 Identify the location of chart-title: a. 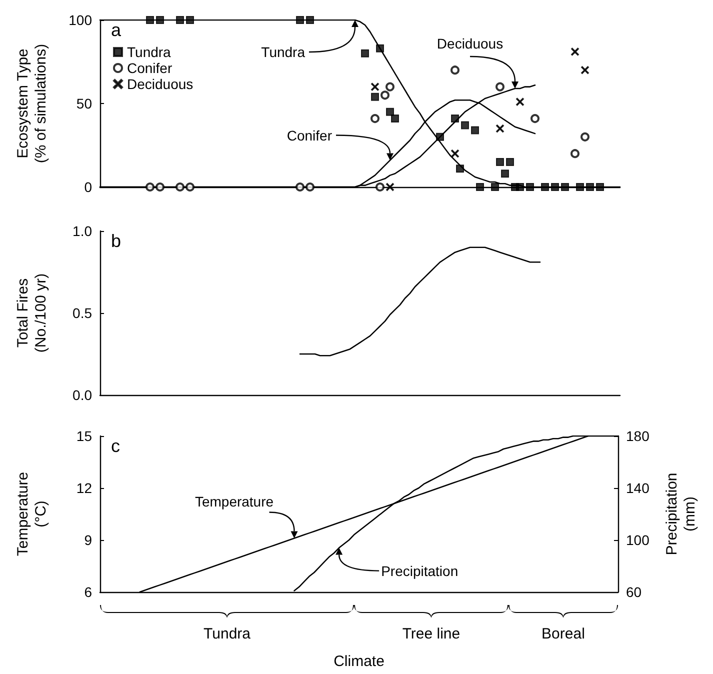
(116, 30).